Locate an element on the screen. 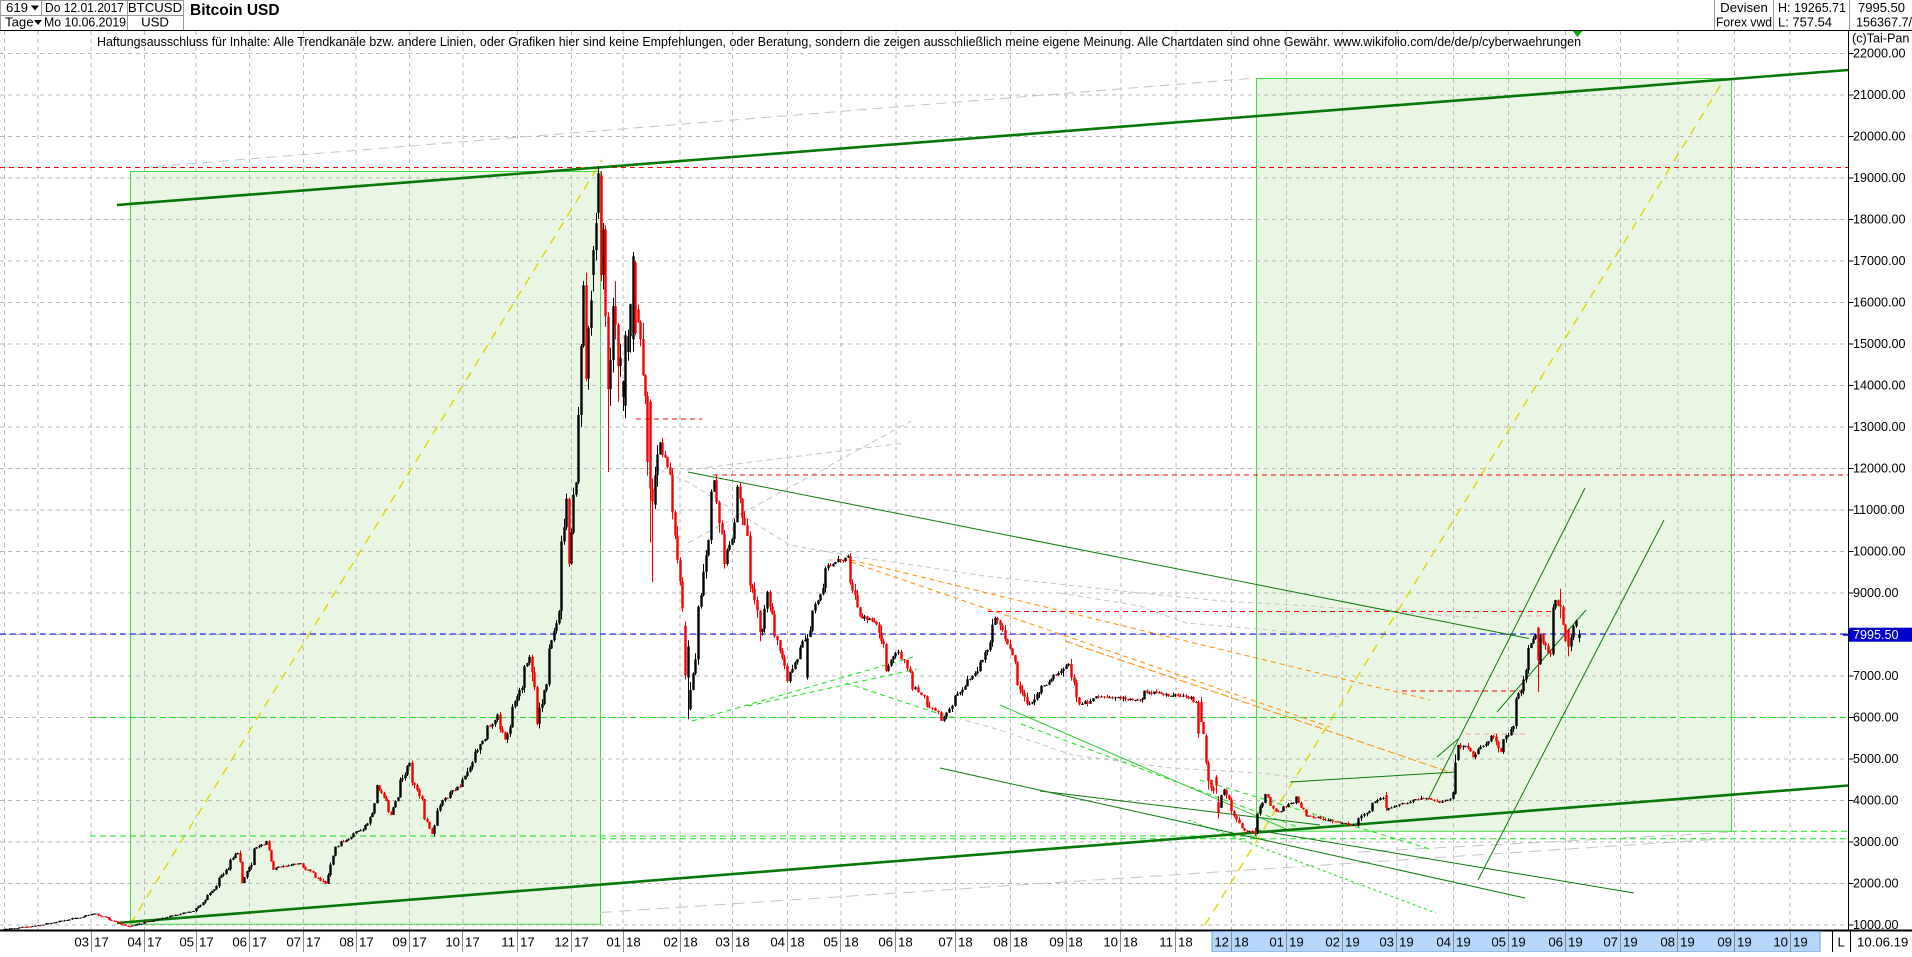 This screenshot has height=957, width=1912. svg-text: 18000.00 is located at coordinates (1879, 220).